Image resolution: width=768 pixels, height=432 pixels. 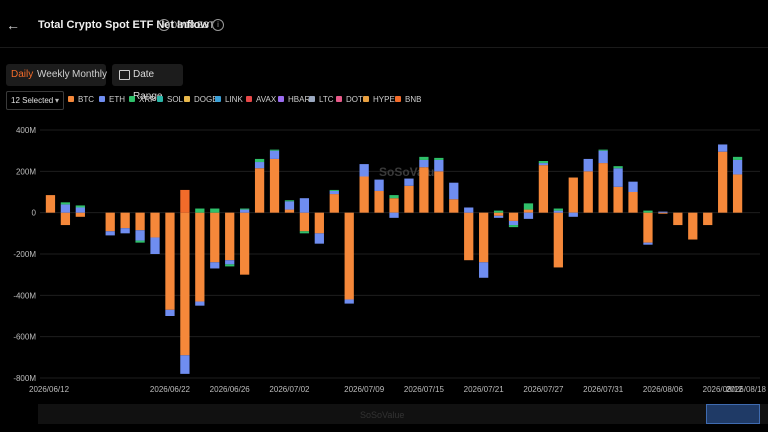 I want to click on data-date: 08/18, so click(x=183, y=25).